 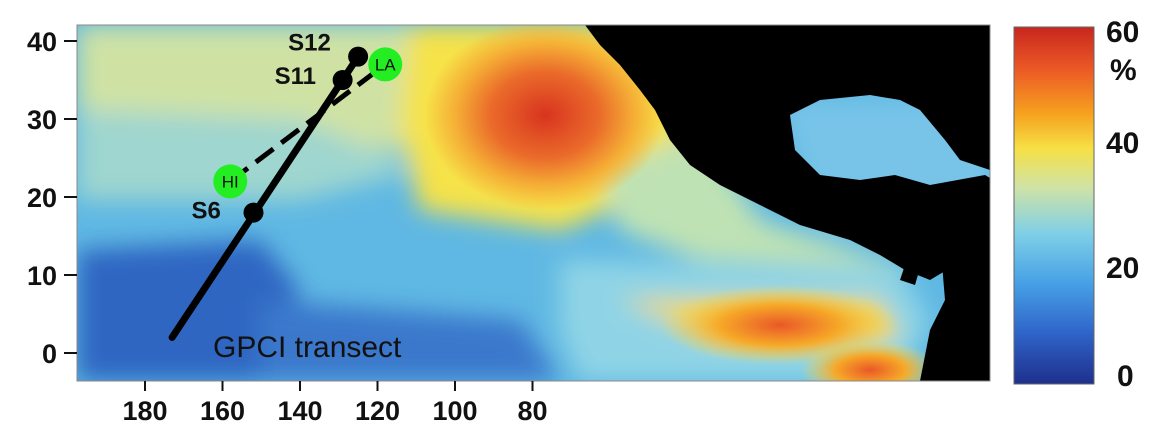 I want to click on lat-tick-label: 30, so click(x=42, y=120).